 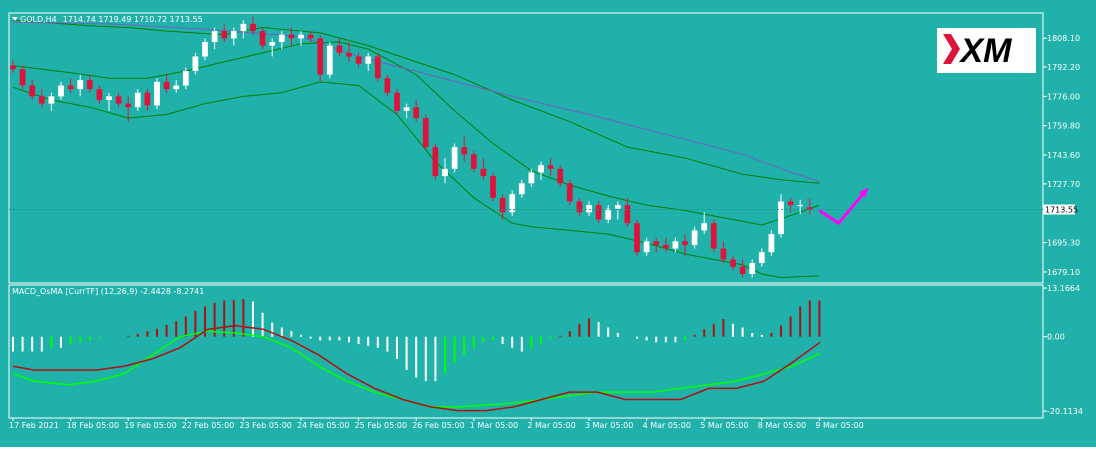 I want to click on logo-mark-icon, so click(x=951, y=49).